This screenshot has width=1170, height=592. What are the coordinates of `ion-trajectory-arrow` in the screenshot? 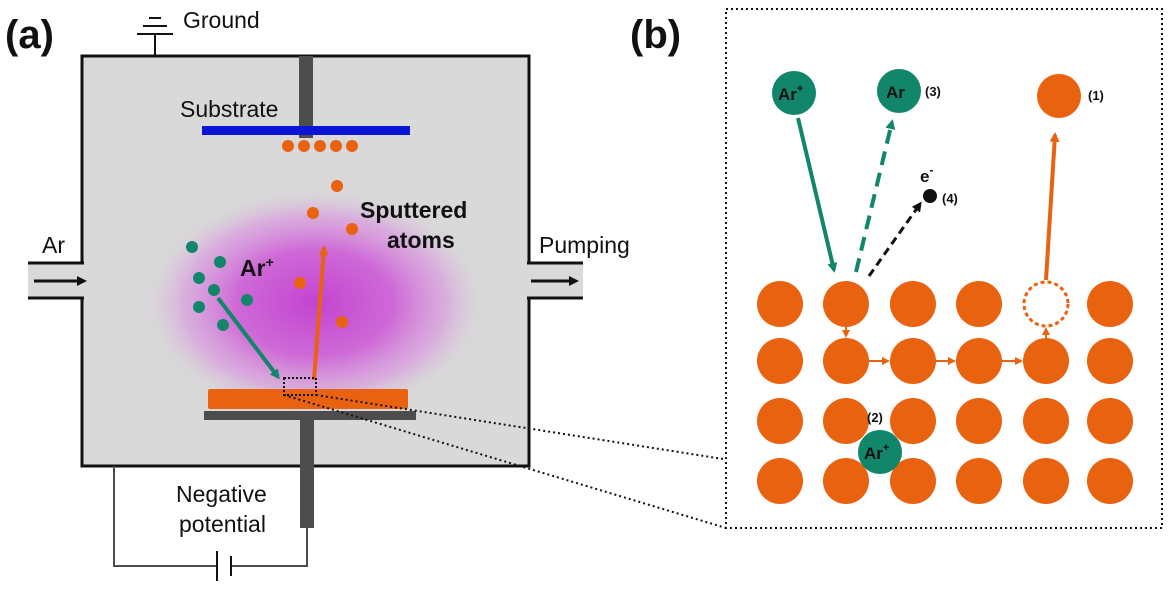 It's located at (248, 338).